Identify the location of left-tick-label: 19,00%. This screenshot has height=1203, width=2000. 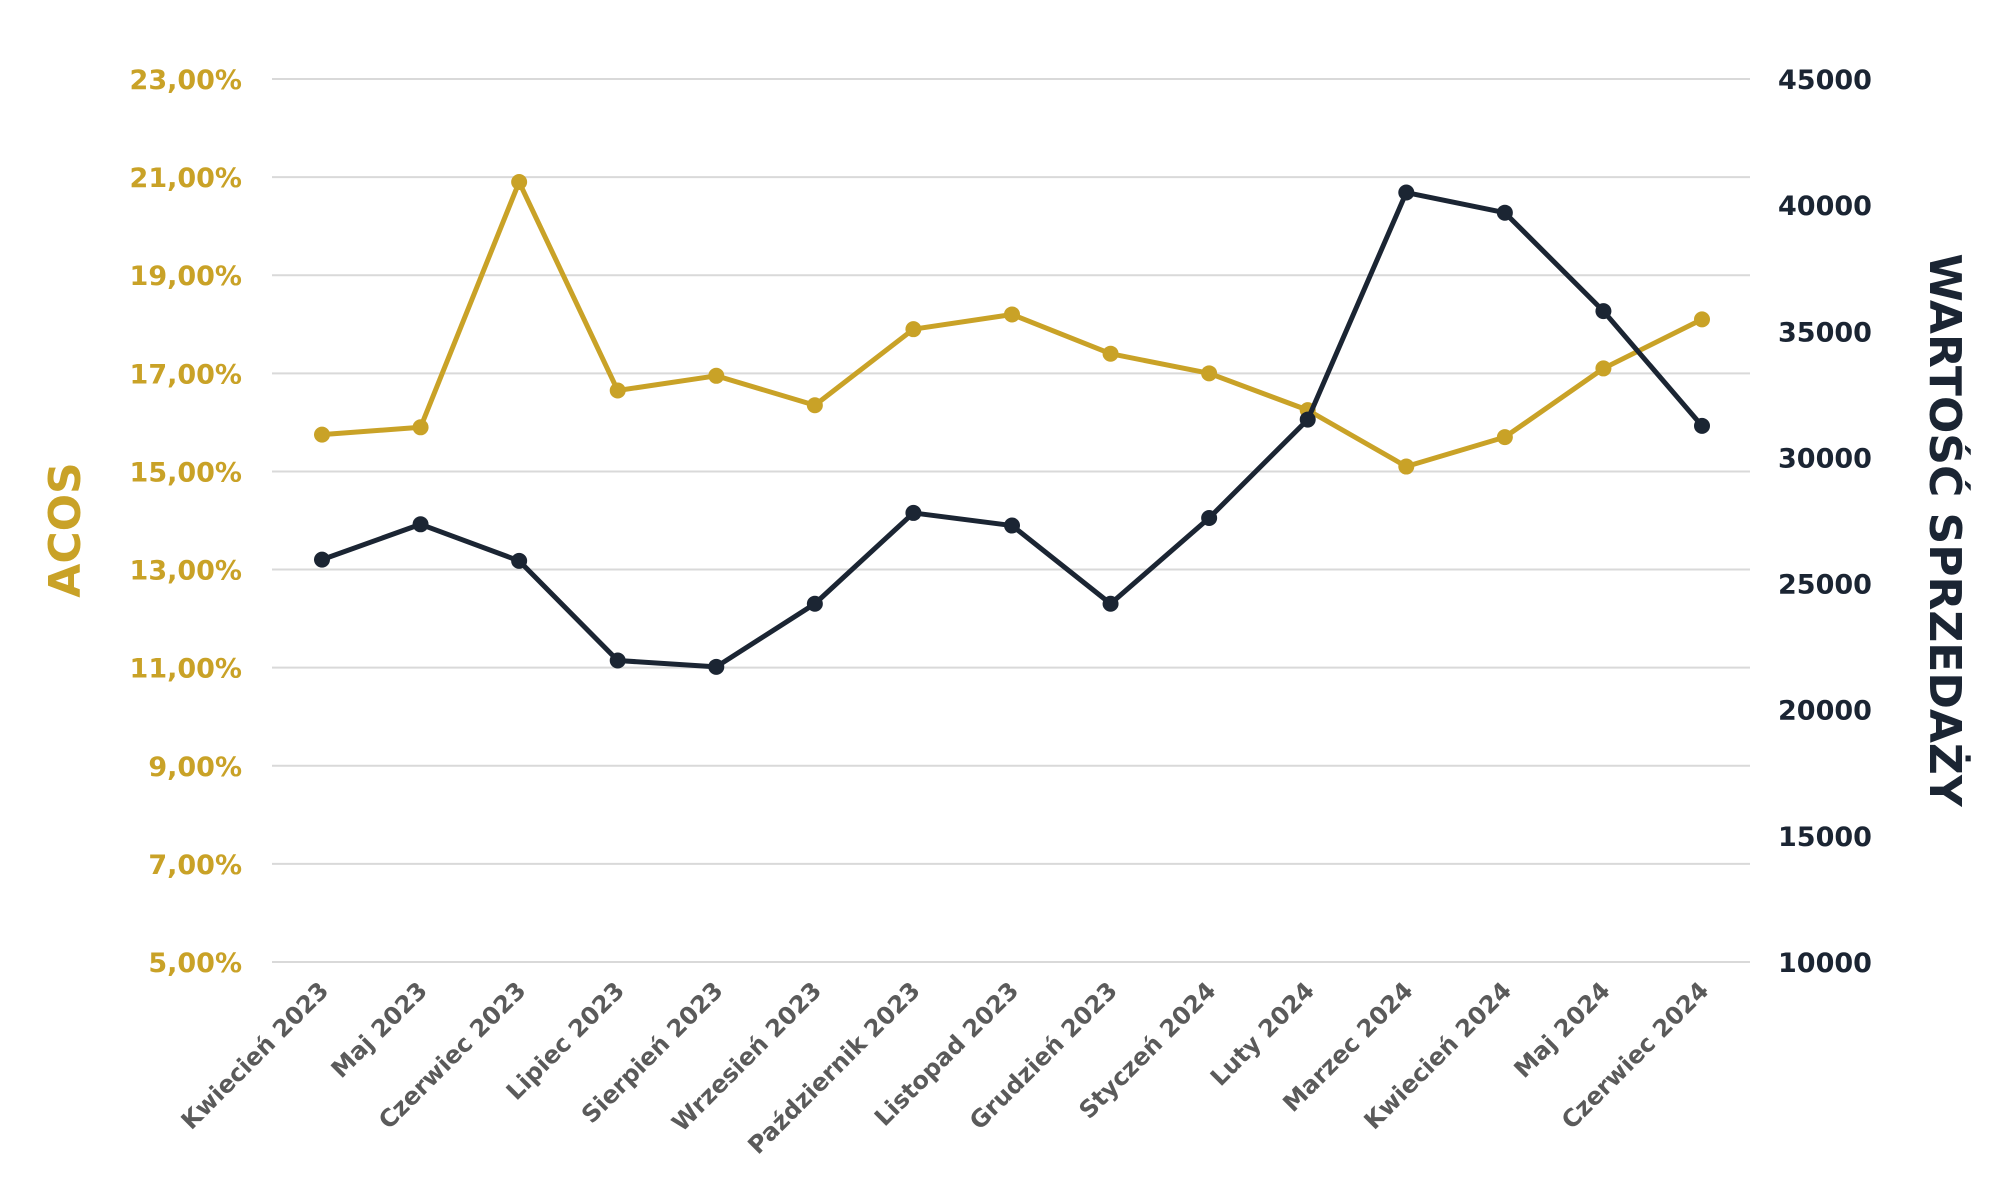
(186, 276).